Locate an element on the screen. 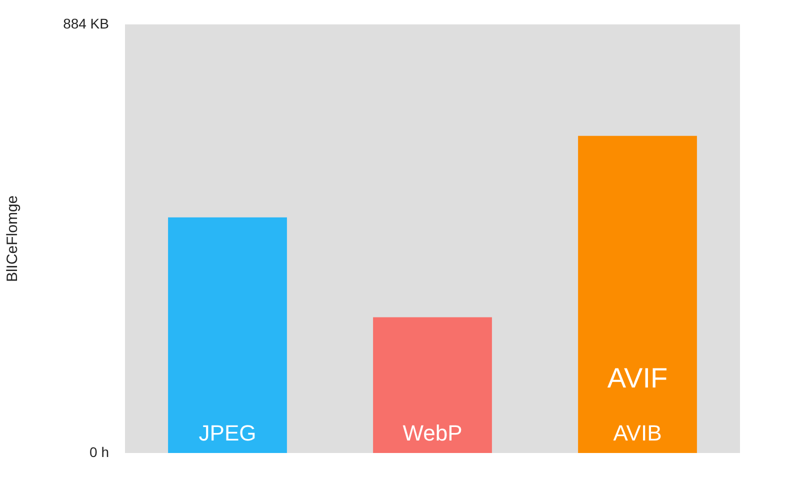 The image size is (800, 480). y-tick-label: 884 KB is located at coordinates (86, 23).